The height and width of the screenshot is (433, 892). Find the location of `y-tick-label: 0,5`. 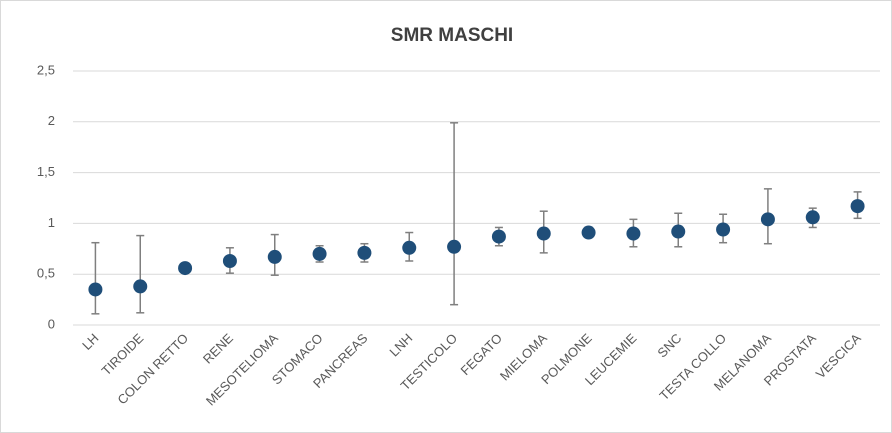

y-tick-label: 0,5 is located at coordinates (46, 273).